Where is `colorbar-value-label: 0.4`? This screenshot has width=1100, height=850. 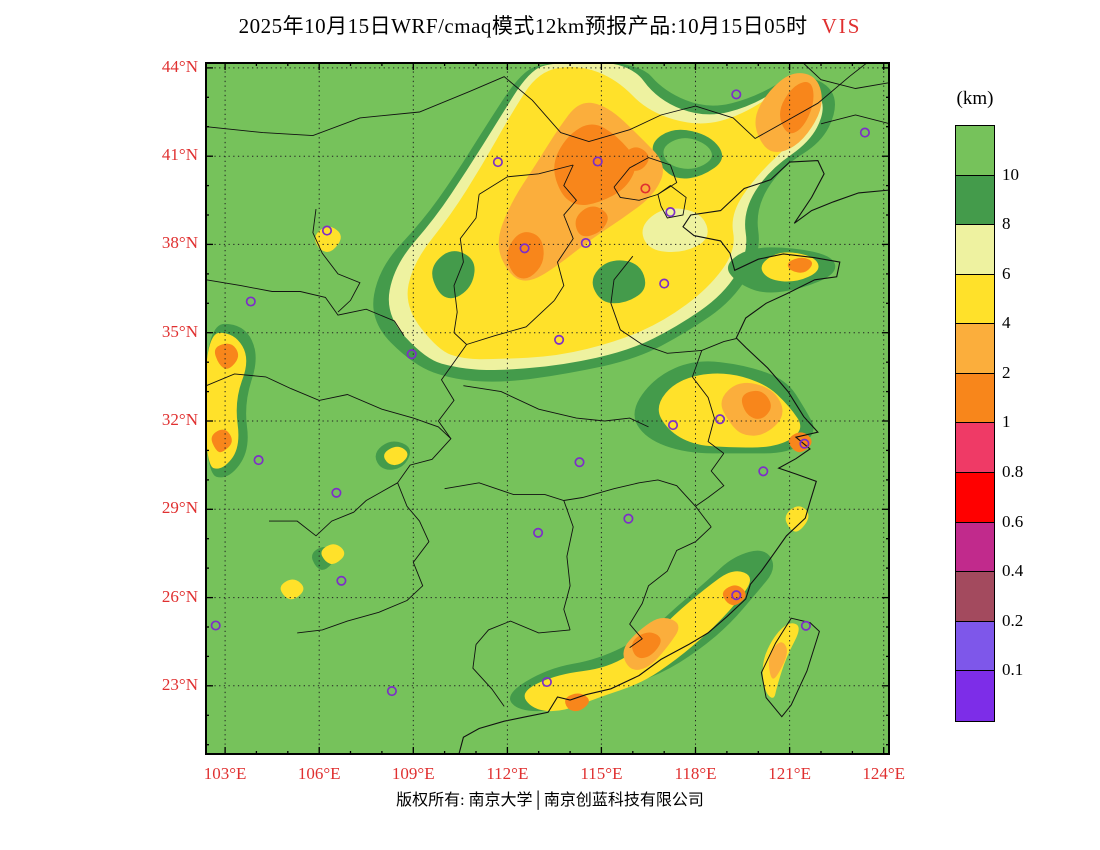 colorbar-value-label: 0.4 is located at coordinates (1013, 571).